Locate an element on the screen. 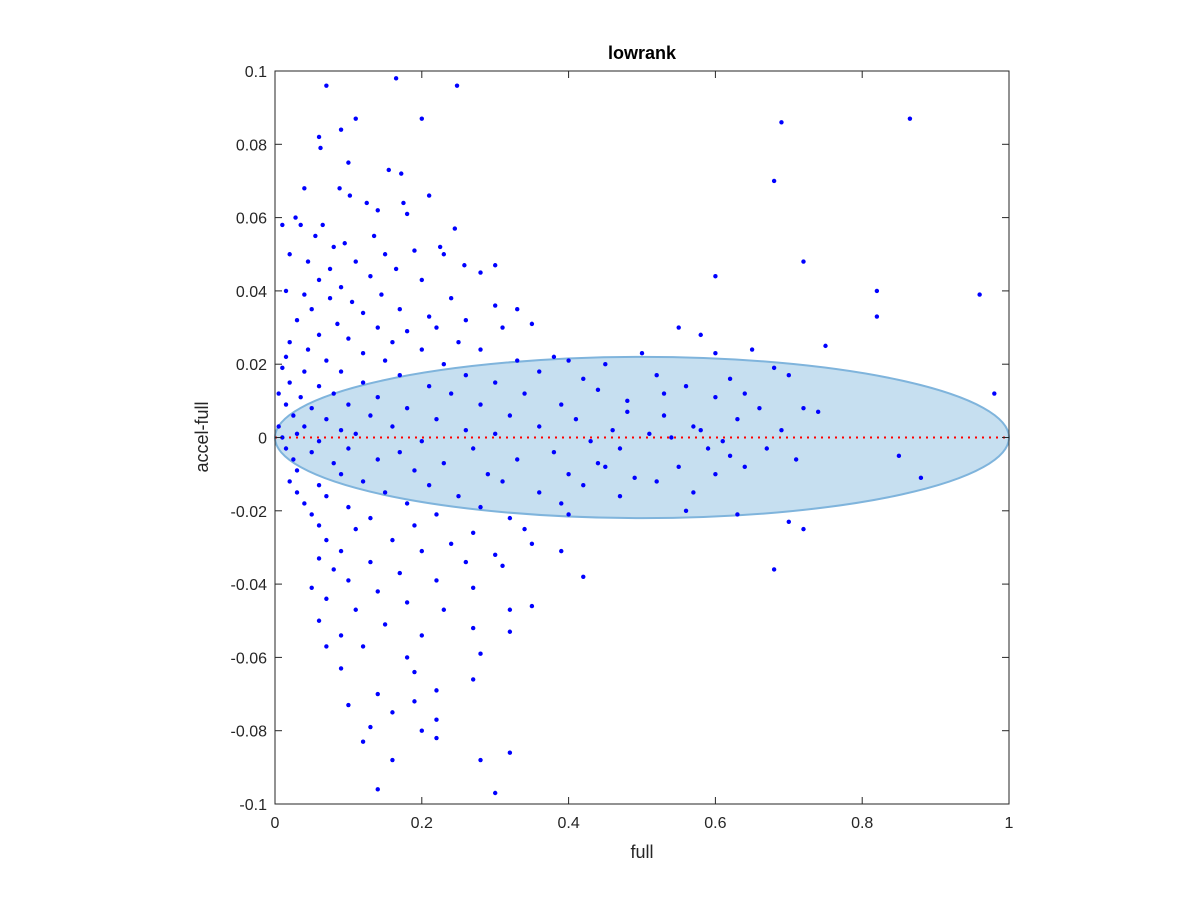 The width and height of the screenshot is (1200, 900). y-axis-label: accel-full is located at coordinates (202, 436).